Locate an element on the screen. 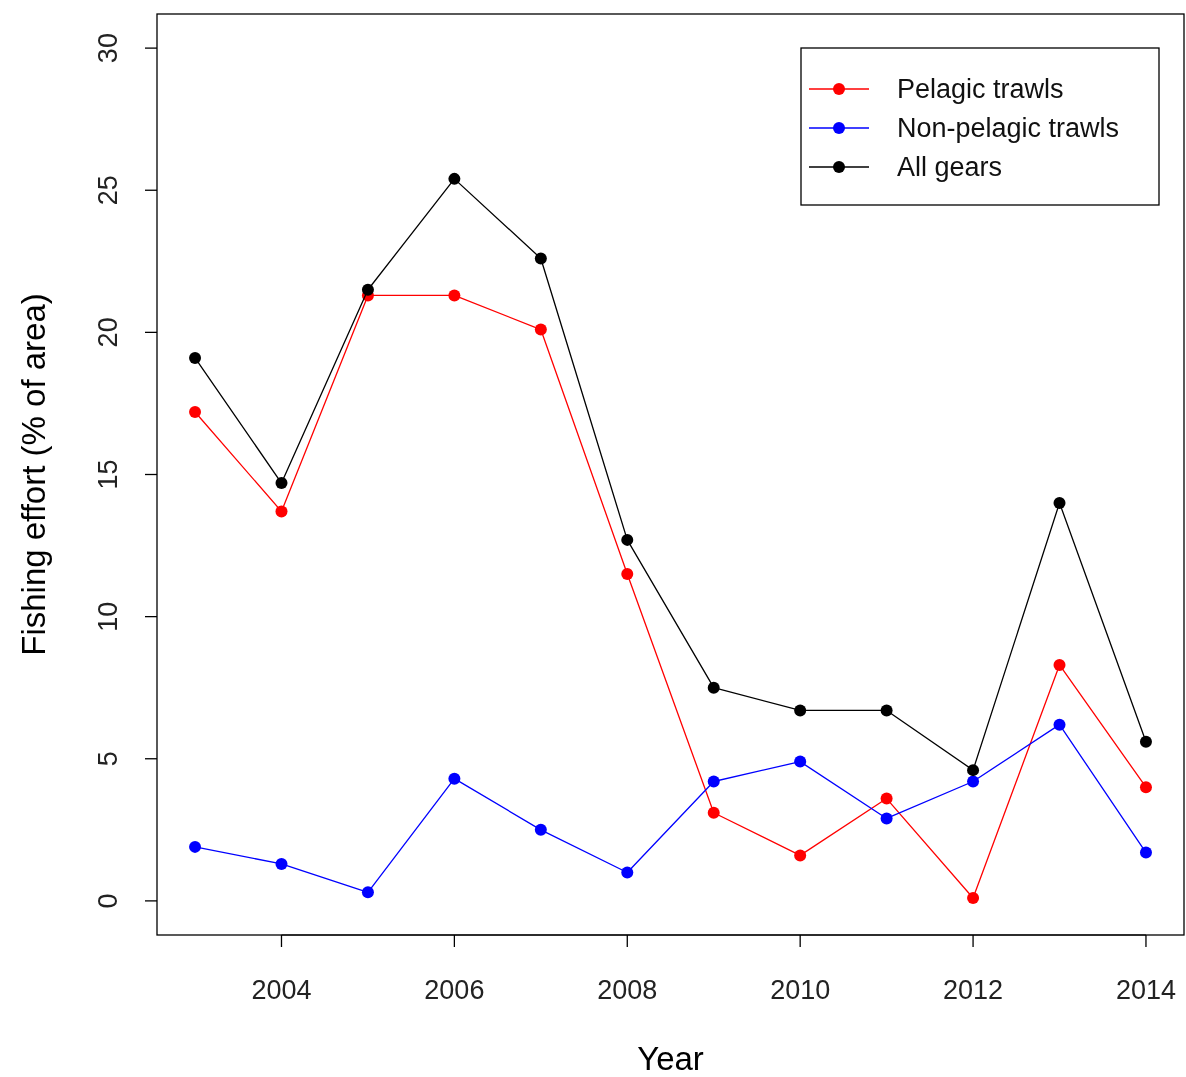 This screenshot has width=1186, height=1077. y-tick-label: 10 is located at coordinates (108, 616).